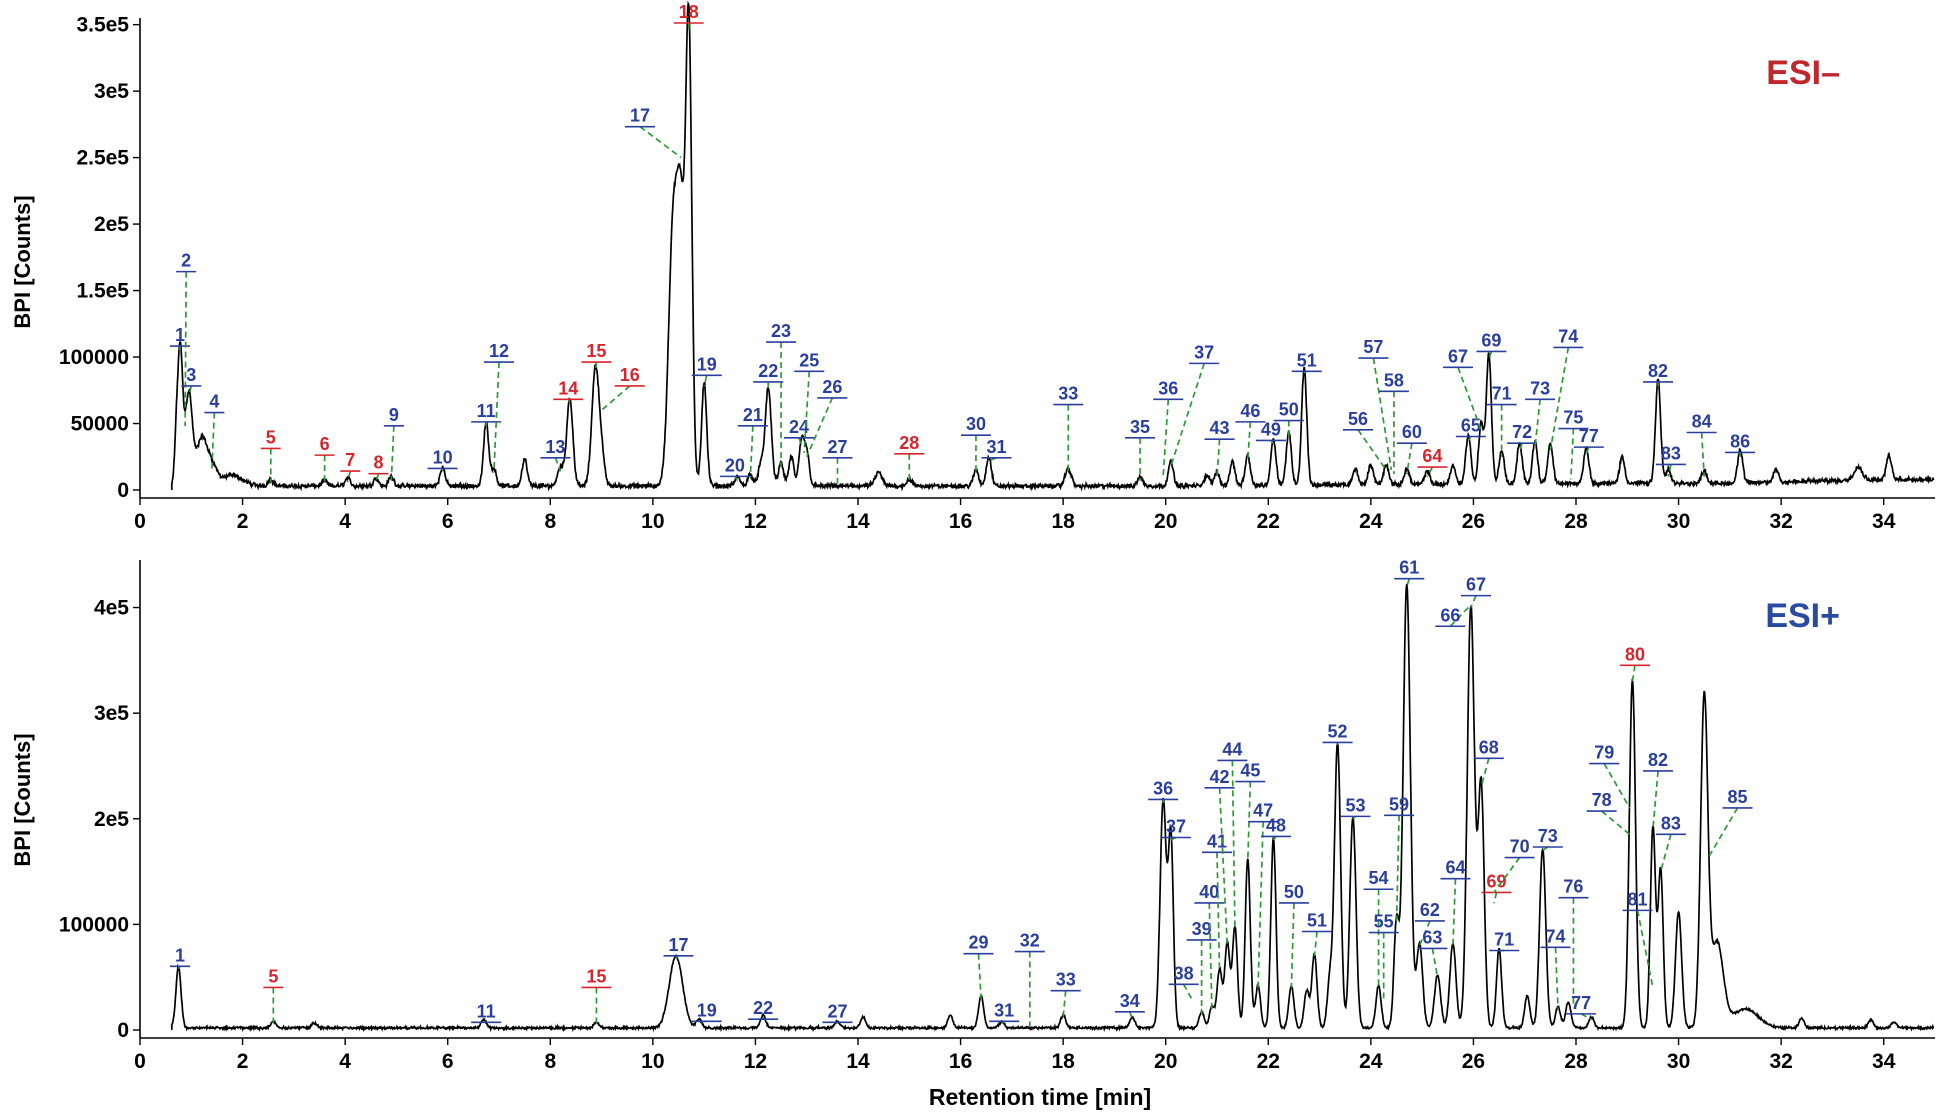  Describe the element at coordinates (1555, 936) in the screenshot. I see `esi-plus-peak-label: 74` at that location.